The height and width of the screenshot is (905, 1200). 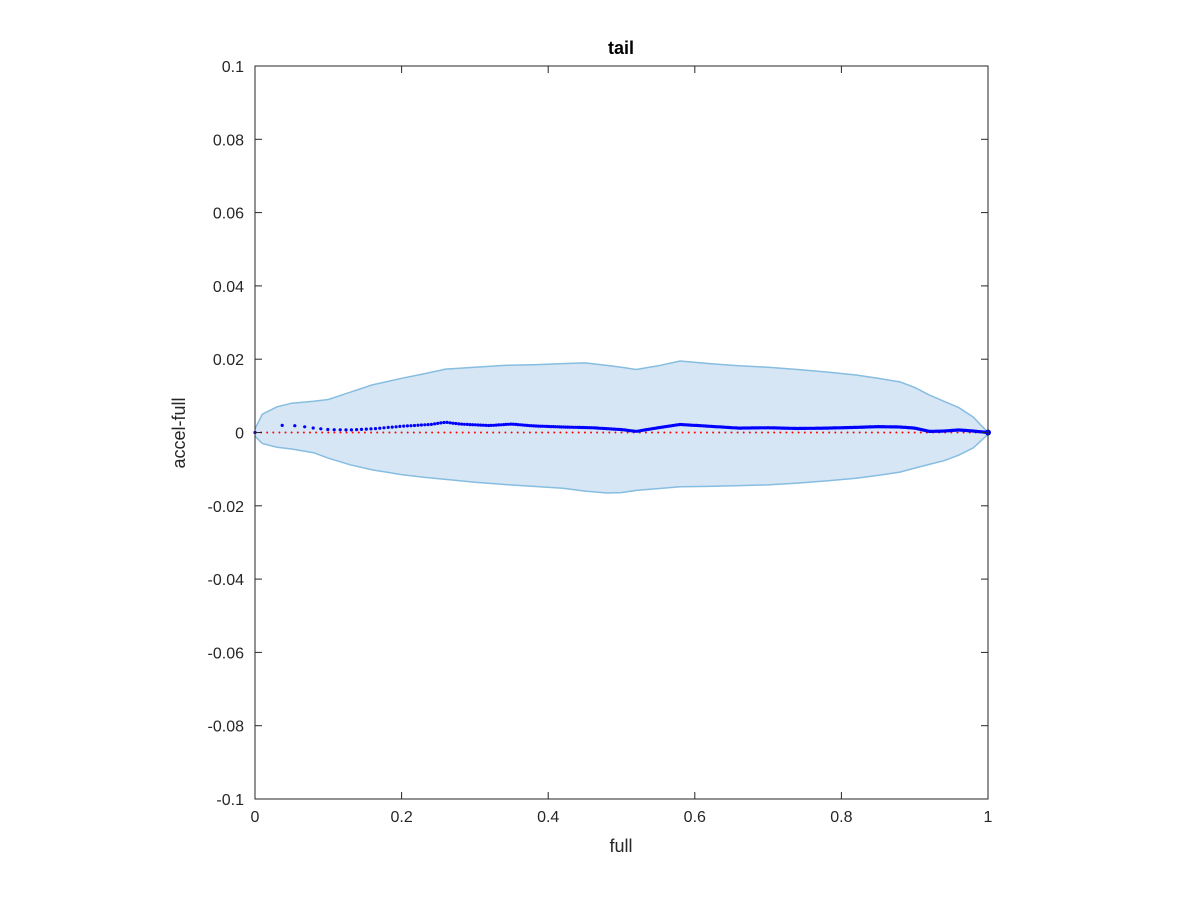 What do you see at coordinates (226, 727) in the screenshot?
I see `y-tick-label: -0.08` at bounding box center [226, 727].